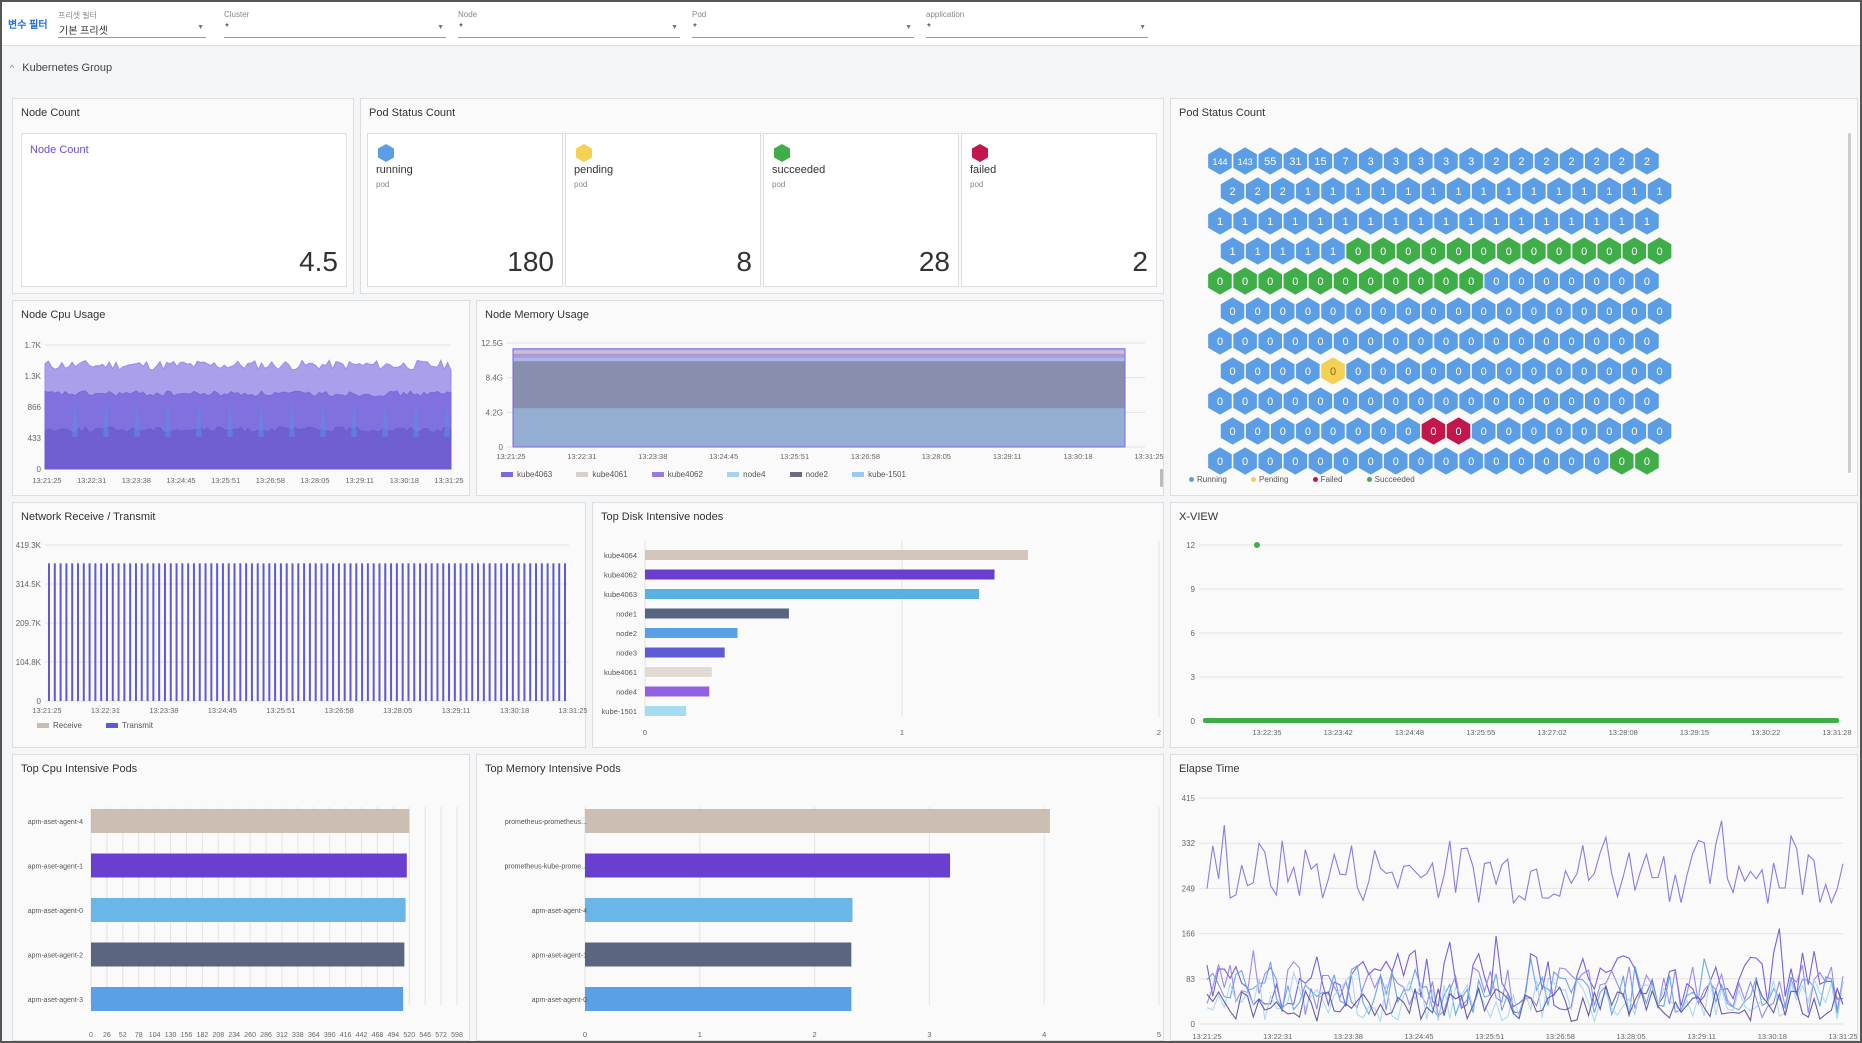 The height and width of the screenshot is (1043, 1862). I want to click on legend-item: node4, so click(746, 474).